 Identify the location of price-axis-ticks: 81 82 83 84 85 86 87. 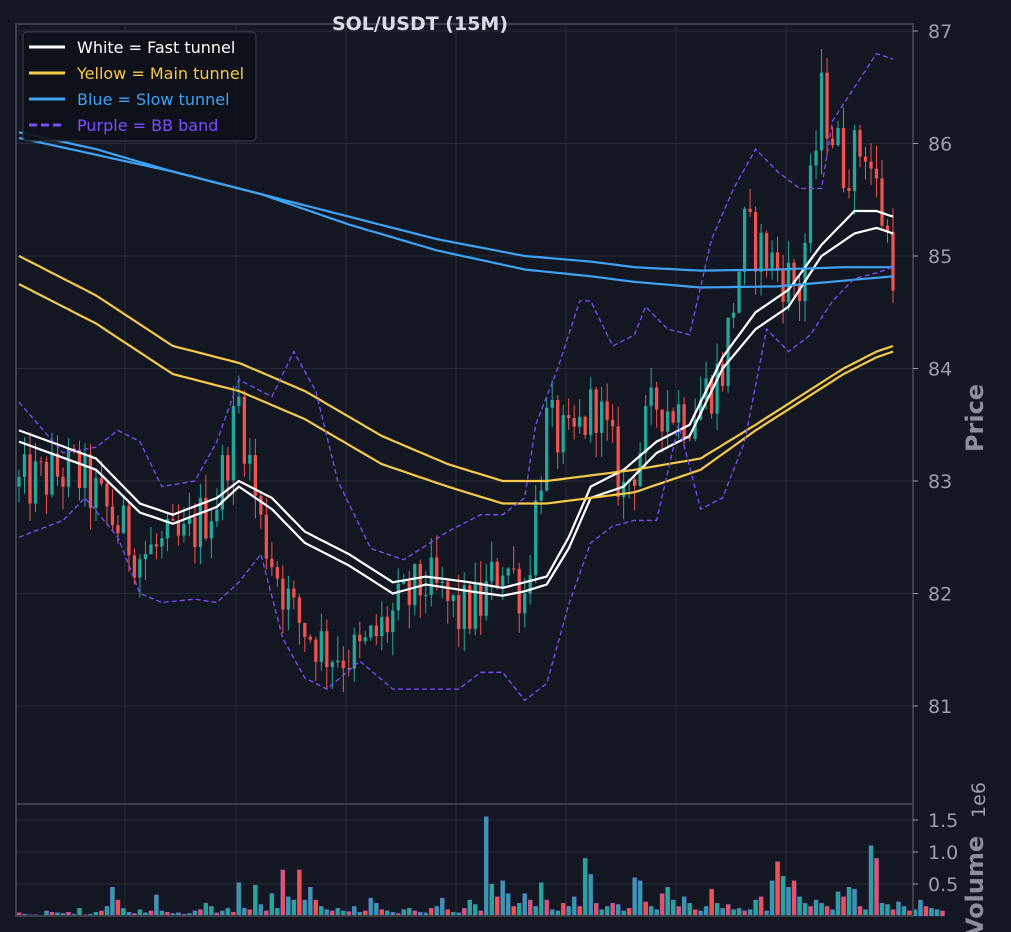
(932, 369).